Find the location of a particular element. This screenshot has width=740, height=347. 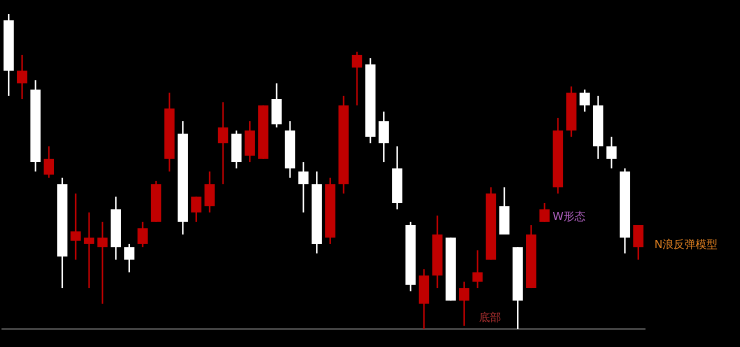

text: N浪反弹模型 is located at coordinates (686, 244).